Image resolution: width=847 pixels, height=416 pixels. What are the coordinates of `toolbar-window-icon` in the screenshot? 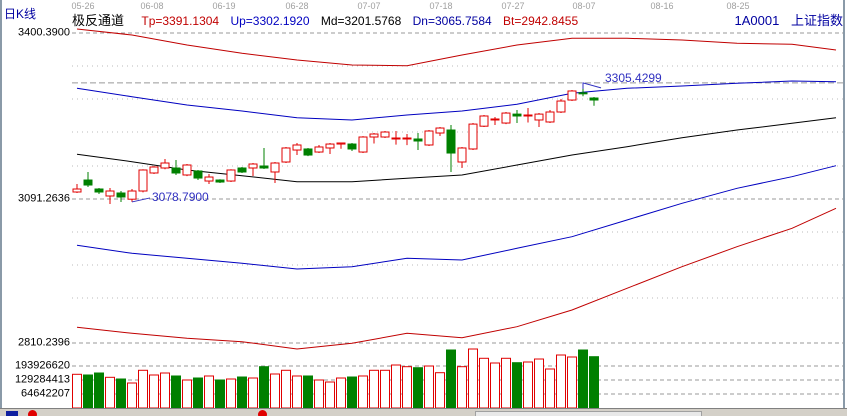 It's located at (12, 413).